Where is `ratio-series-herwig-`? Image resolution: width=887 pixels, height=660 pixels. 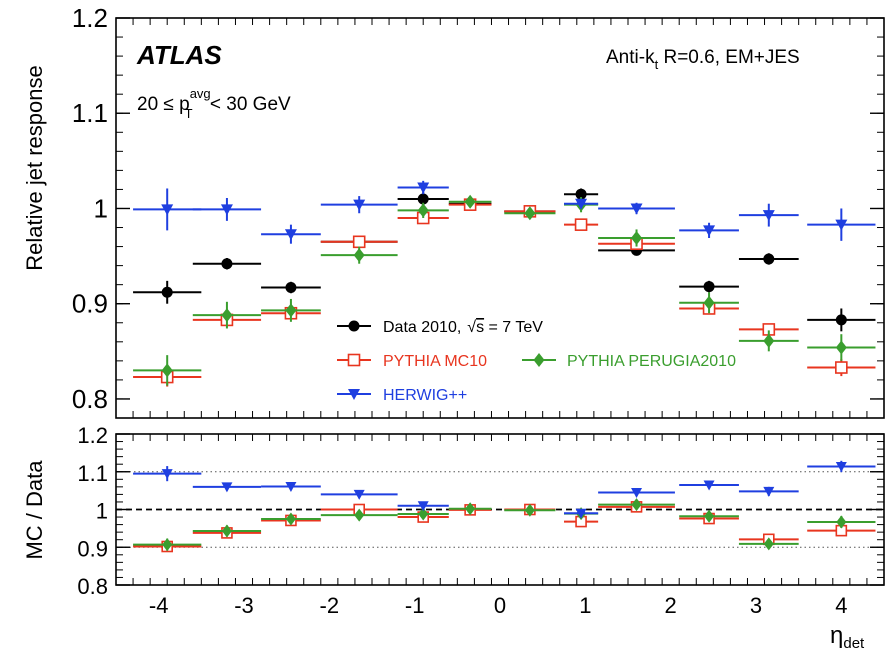 ratio-series-herwig- is located at coordinates (504, 489).